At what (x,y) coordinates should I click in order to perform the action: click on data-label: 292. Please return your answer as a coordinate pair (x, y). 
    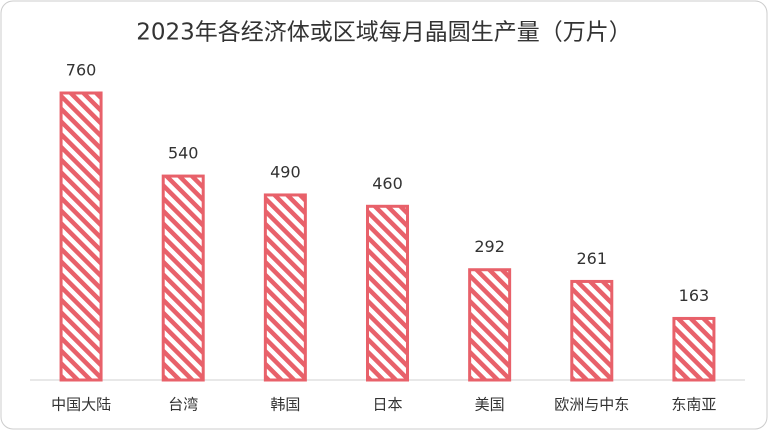
    Looking at the image, I should click on (489, 246).